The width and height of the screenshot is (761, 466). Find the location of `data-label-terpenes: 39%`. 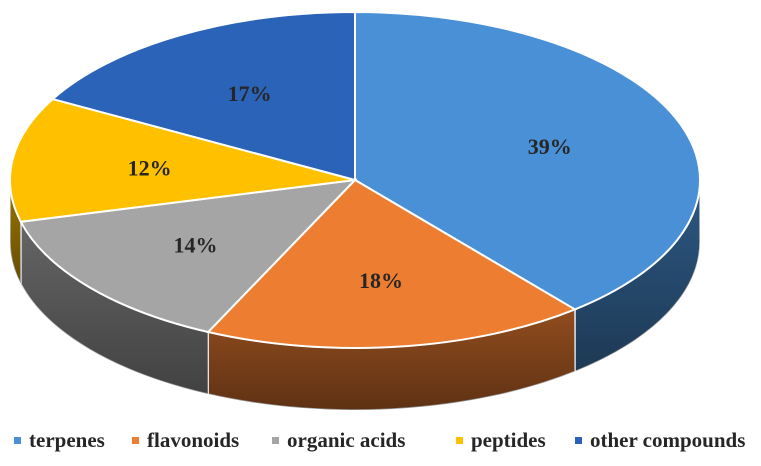

data-label-terpenes: 39% is located at coordinates (550, 146).